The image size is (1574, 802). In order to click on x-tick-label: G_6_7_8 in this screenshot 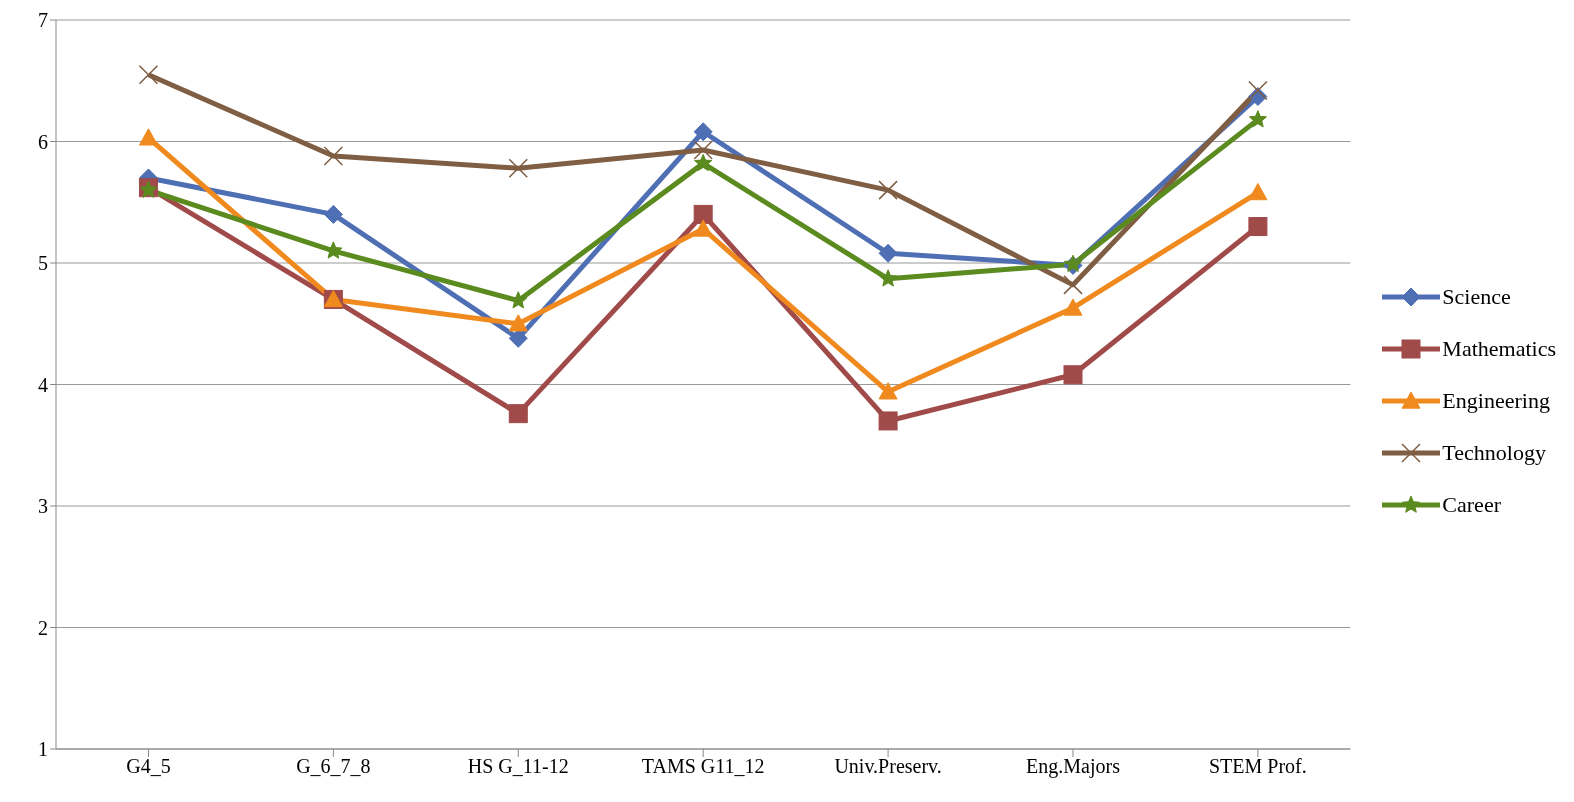, I will do `click(333, 766)`.